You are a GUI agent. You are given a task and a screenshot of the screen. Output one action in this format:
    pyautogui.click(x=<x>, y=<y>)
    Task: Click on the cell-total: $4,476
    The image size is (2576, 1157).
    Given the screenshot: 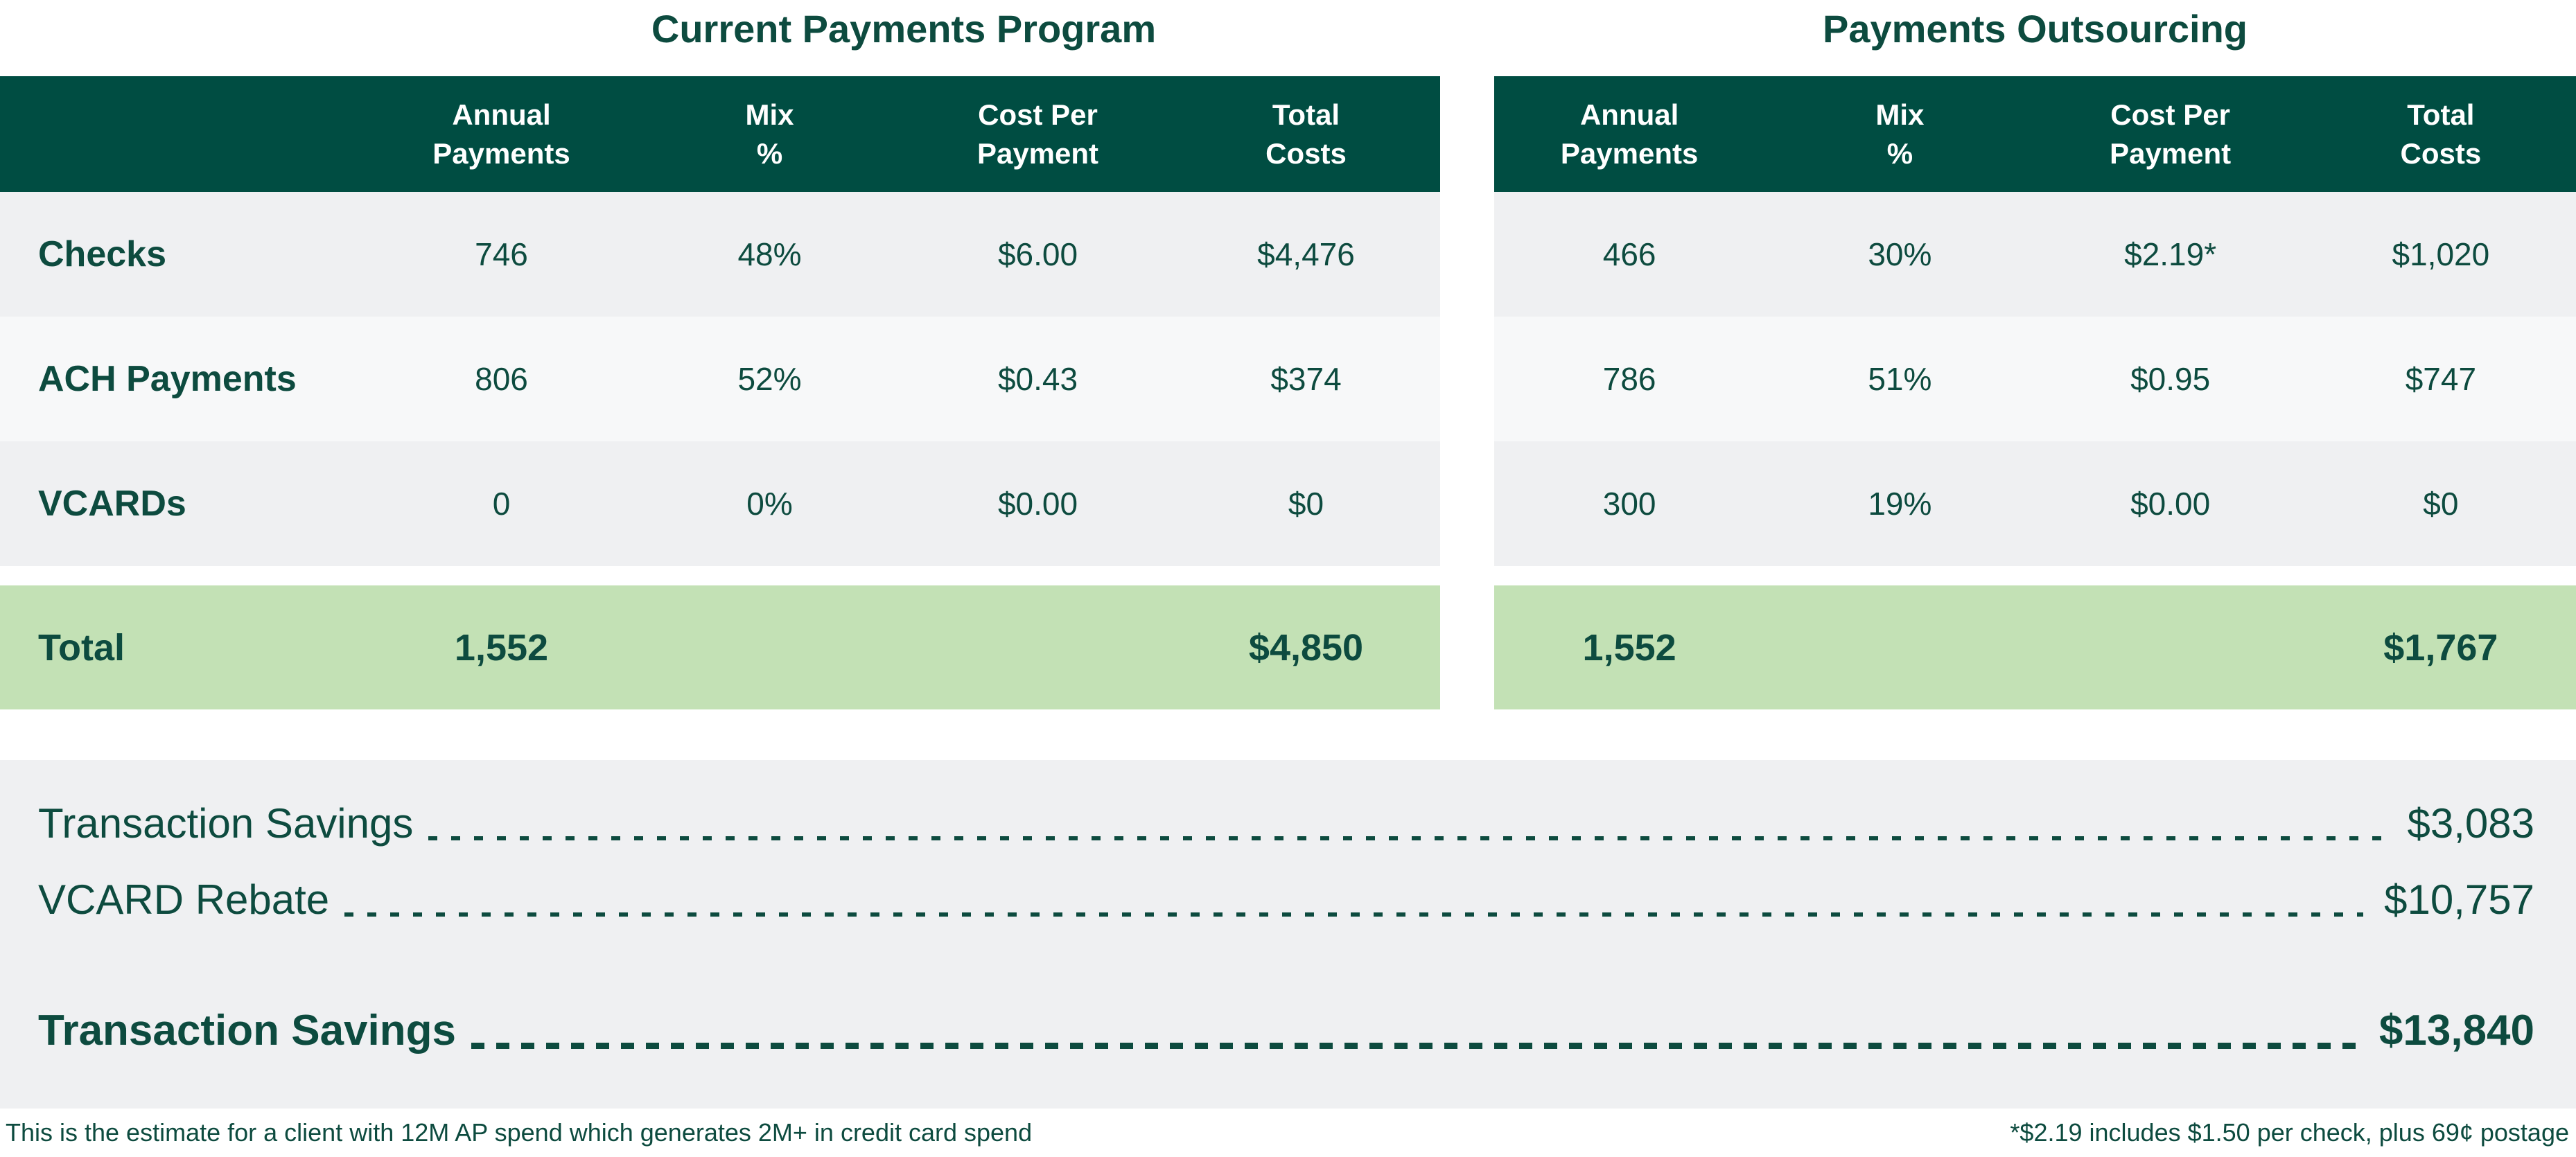 What is the action you would take?
    pyautogui.click(x=1306, y=254)
    